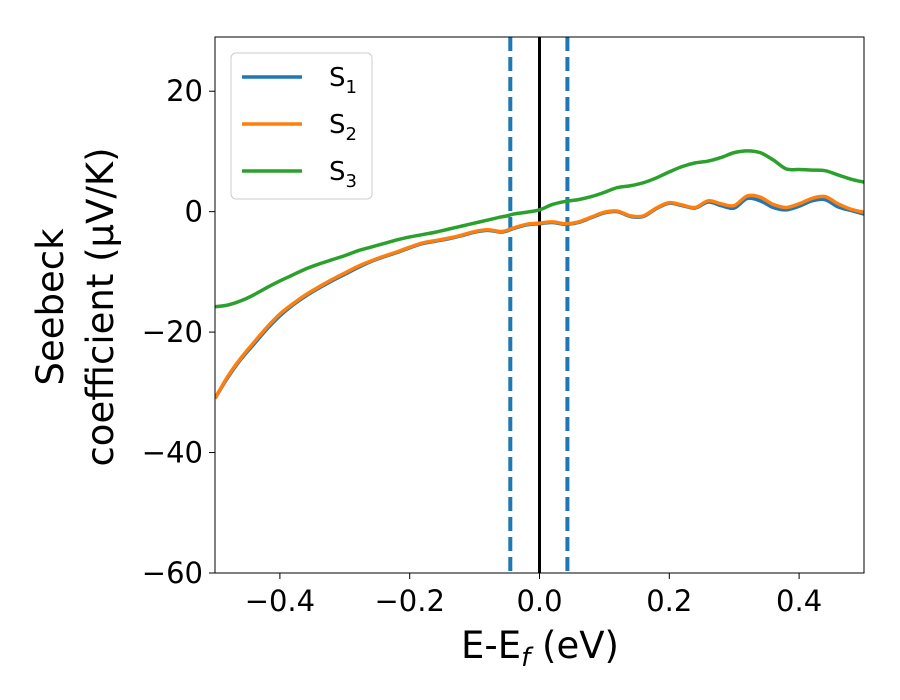  Describe the element at coordinates (343, 174) in the screenshot. I see `legend-label-s3: S3` at that location.